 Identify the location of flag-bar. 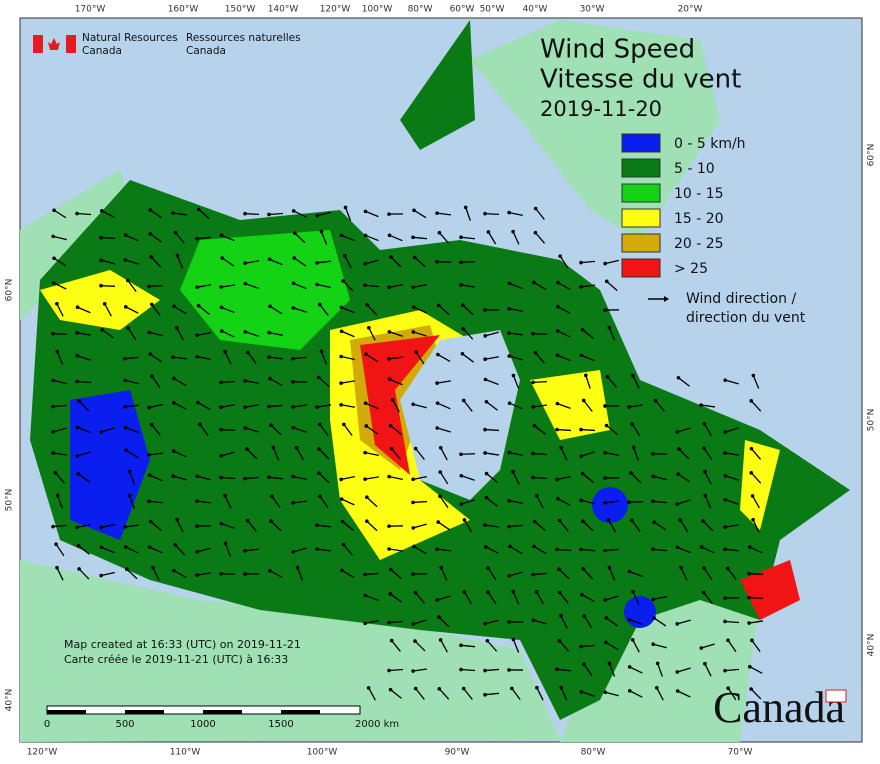
(71, 44).